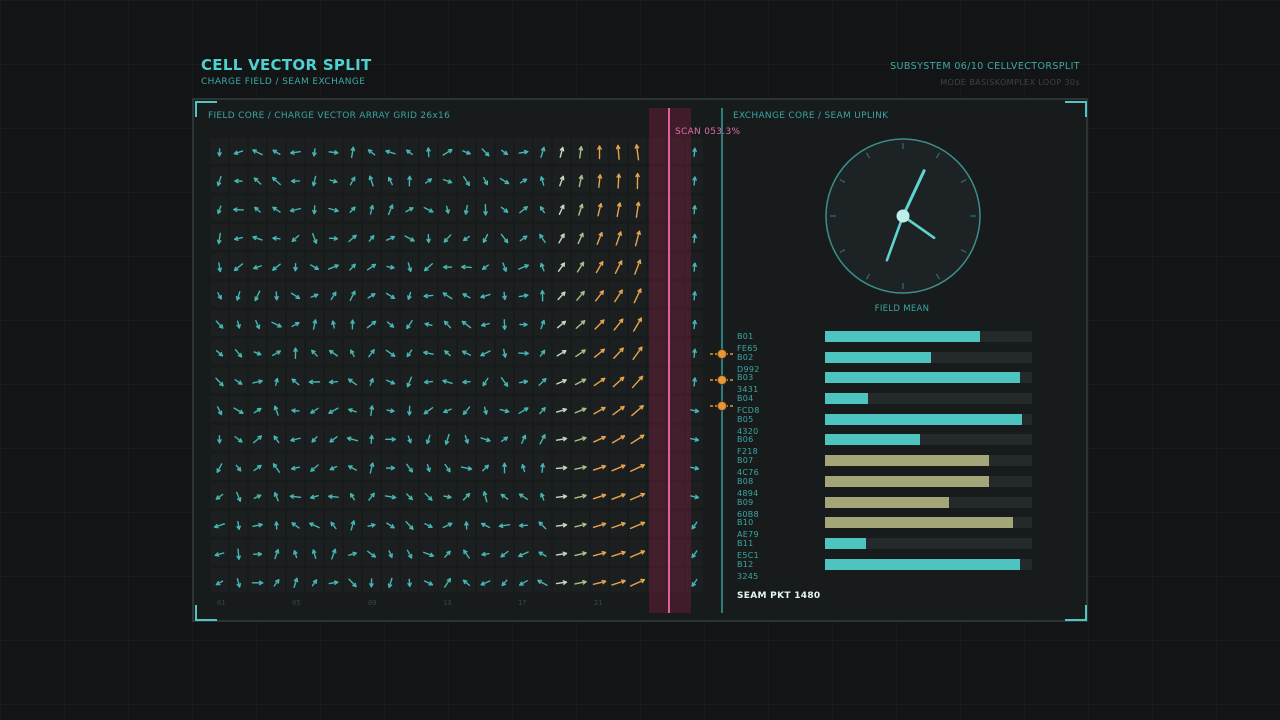 Image resolution: width=1280 pixels, height=720 pixels. Describe the element at coordinates (221, 603) in the screenshot. I see `column-tick: 01` at that location.